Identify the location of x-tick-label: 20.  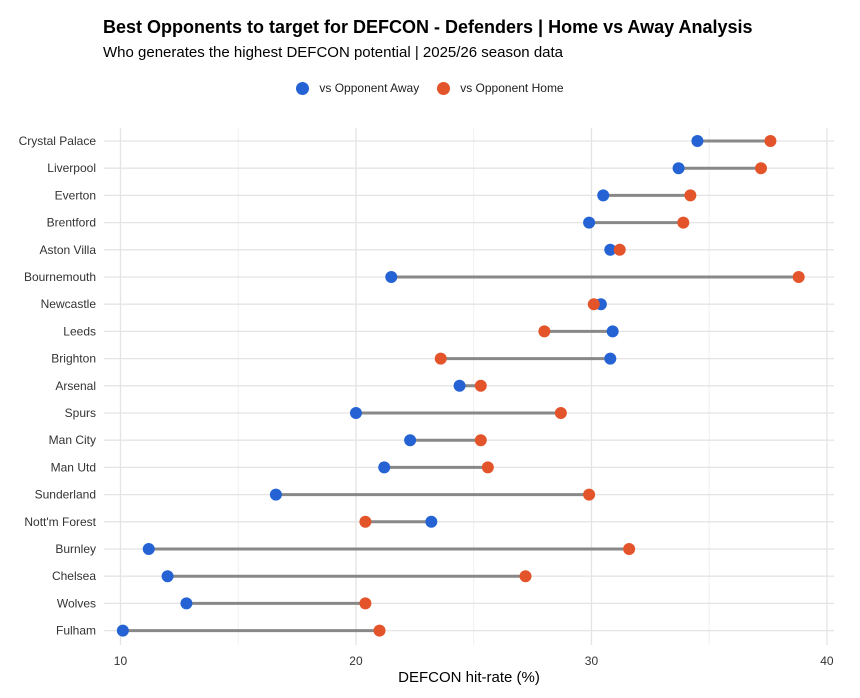
(356, 661).